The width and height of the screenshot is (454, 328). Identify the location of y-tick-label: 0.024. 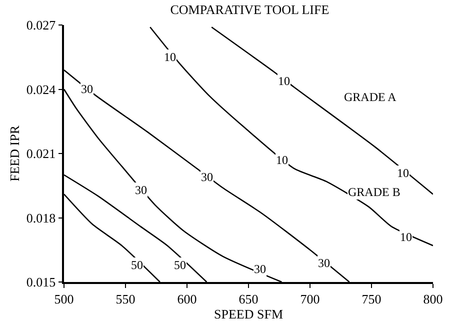
(41, 89).